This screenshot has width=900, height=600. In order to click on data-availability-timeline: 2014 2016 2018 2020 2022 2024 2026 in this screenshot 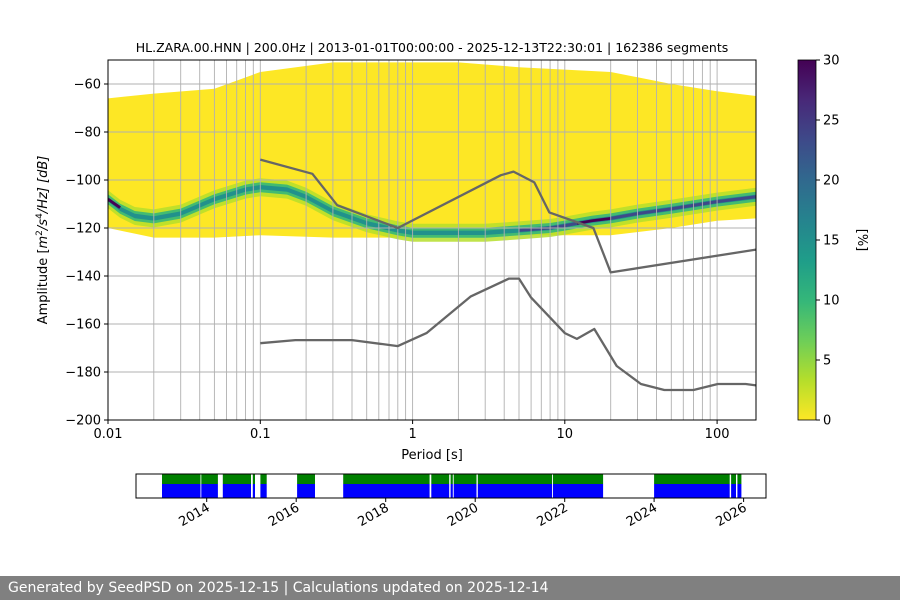, I will do `click(451, 501)`.